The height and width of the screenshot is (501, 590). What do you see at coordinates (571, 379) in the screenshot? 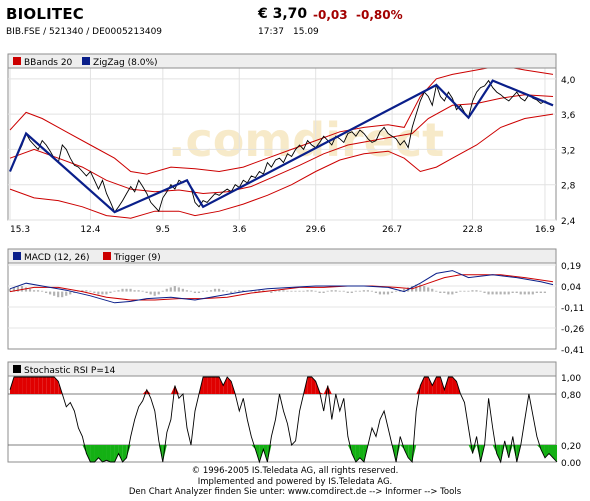
I see `stoch-y-tick: 1,00` at bounding box center [571, 379].